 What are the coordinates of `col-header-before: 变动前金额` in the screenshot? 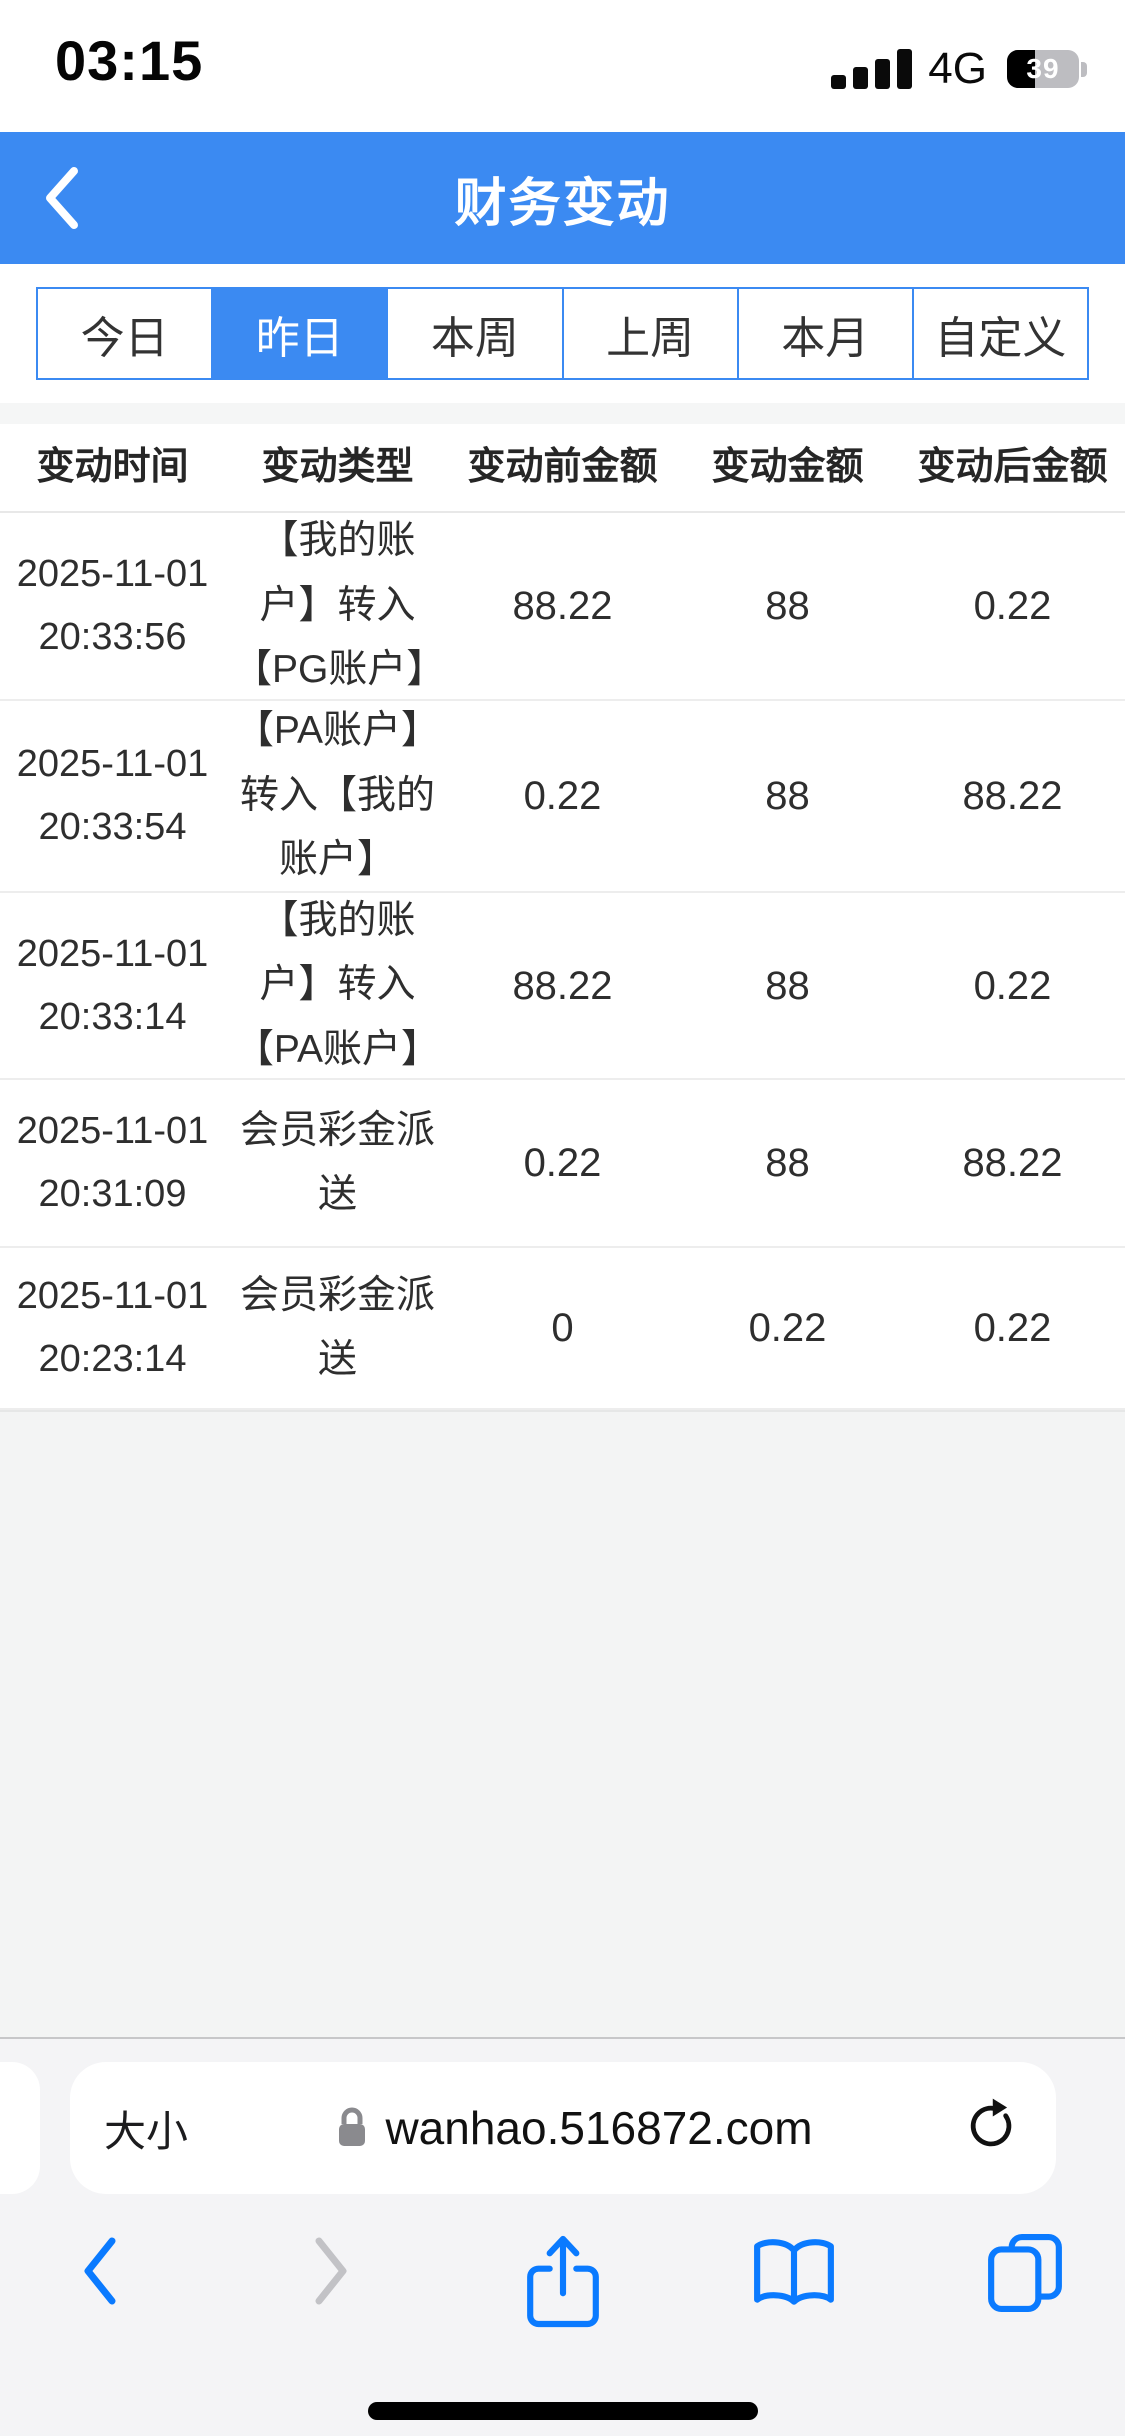 It's located at (562, 467).